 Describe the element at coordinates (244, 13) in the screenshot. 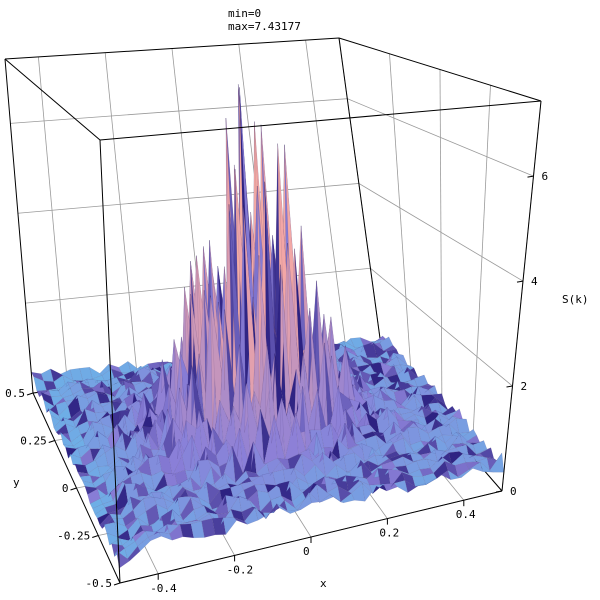

I see `min-annotation: min=0` at that location.